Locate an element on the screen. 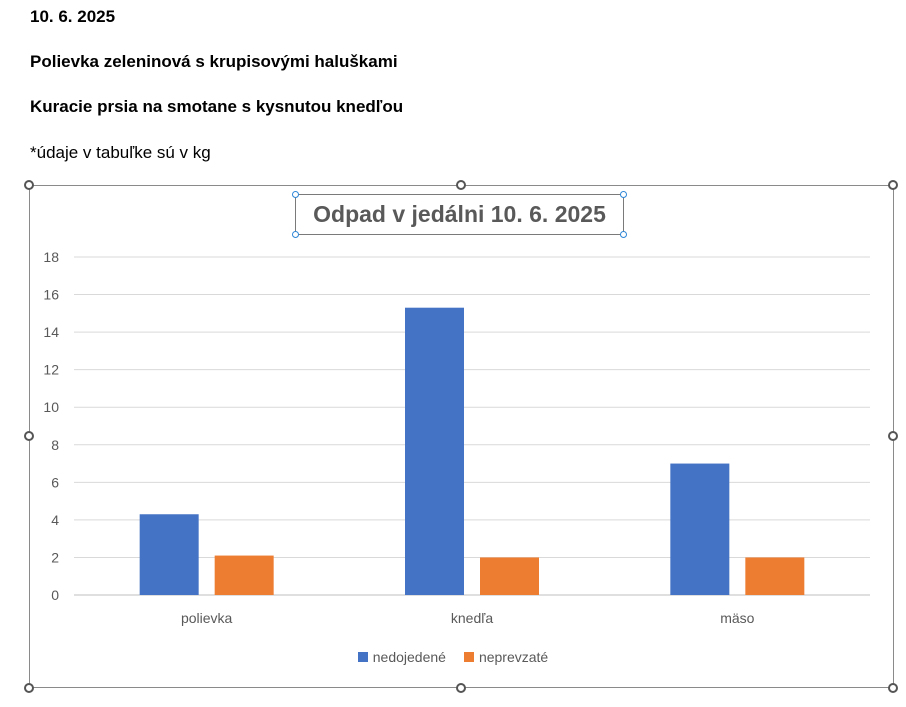 This screenshot has height=707, width=906. y-tick-label-12: 12 is located at coordinates (51, 370).